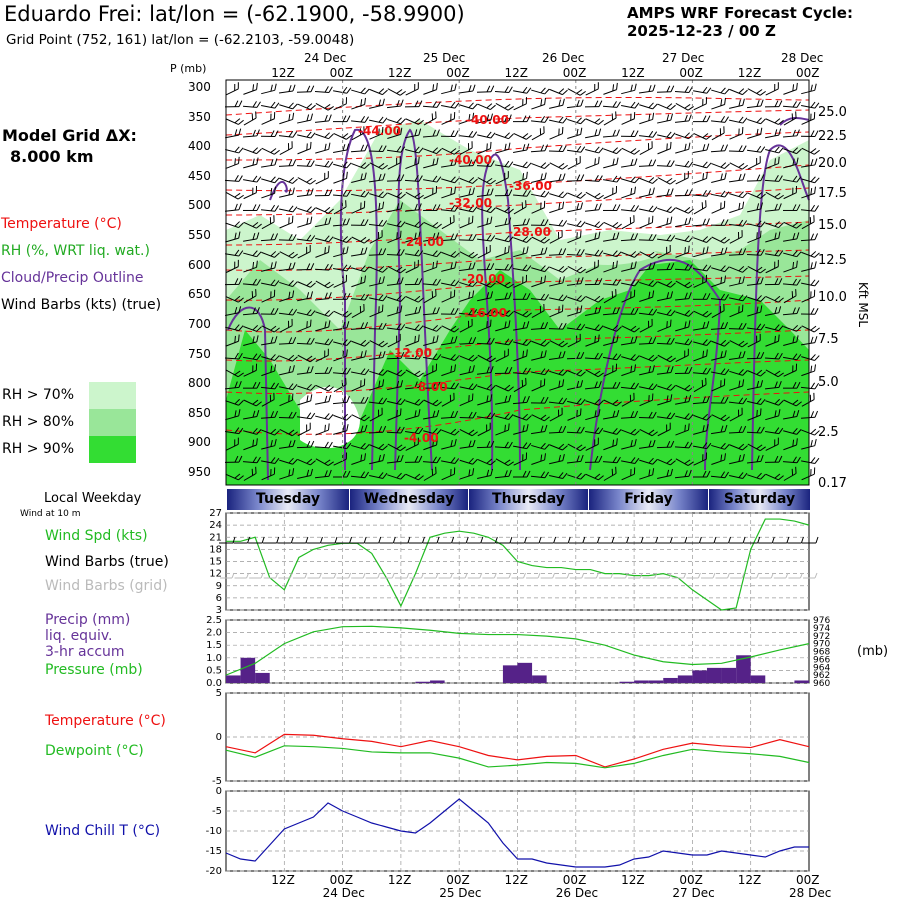  I want to click on rh70-swatch, so click(112, 395).